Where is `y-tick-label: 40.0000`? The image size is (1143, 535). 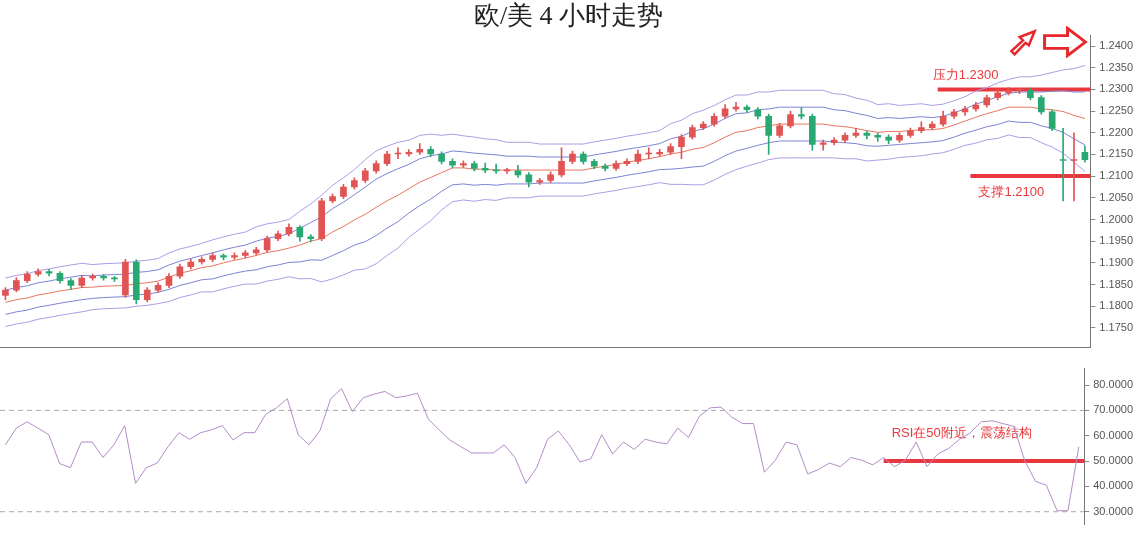 y-tick-label: 40.0000 is located at coordinates (1113, 485).